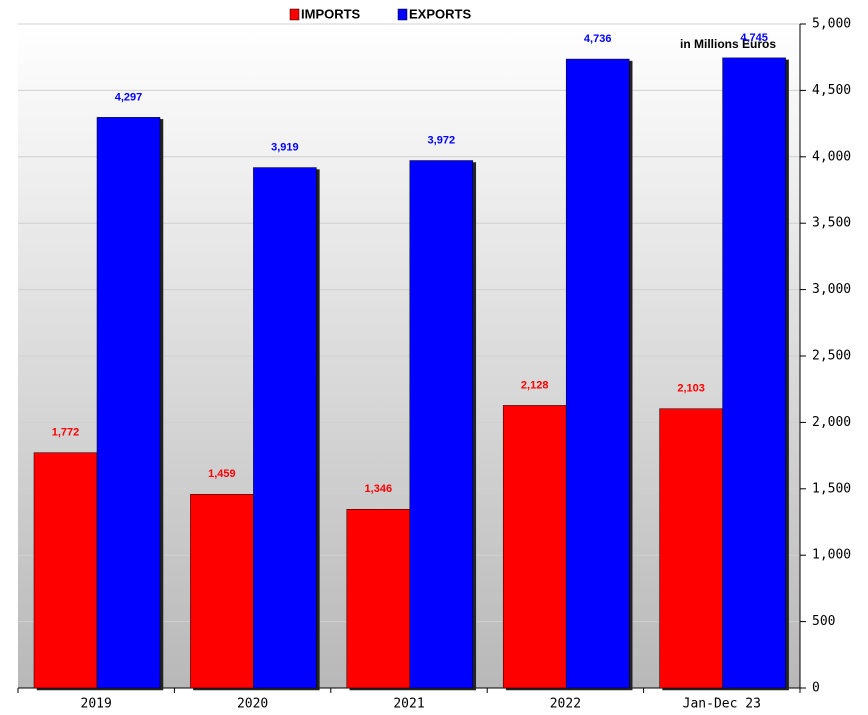 This screenshot has width=868, height=715. Describe the element at coordinates (722, 704) in the screenshot. I see `x-tick-label: Jan-Dec 23` at that location.